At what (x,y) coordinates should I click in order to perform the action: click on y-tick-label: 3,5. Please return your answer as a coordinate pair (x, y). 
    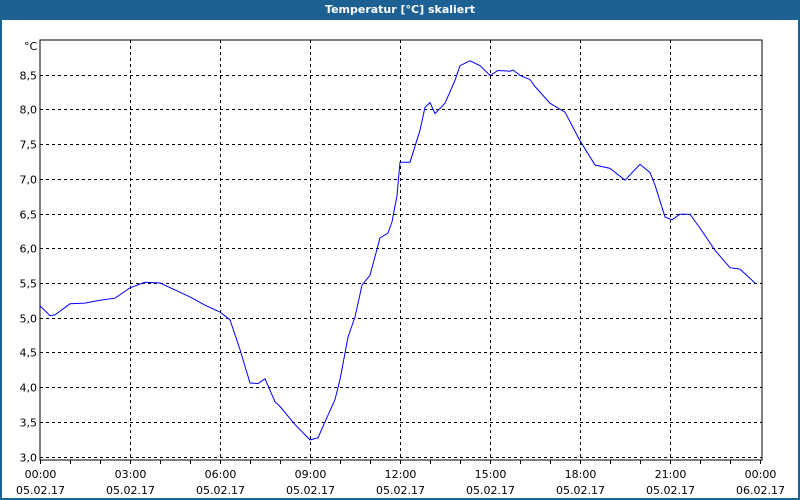
    Looking at the image, I should click on (29, 423).